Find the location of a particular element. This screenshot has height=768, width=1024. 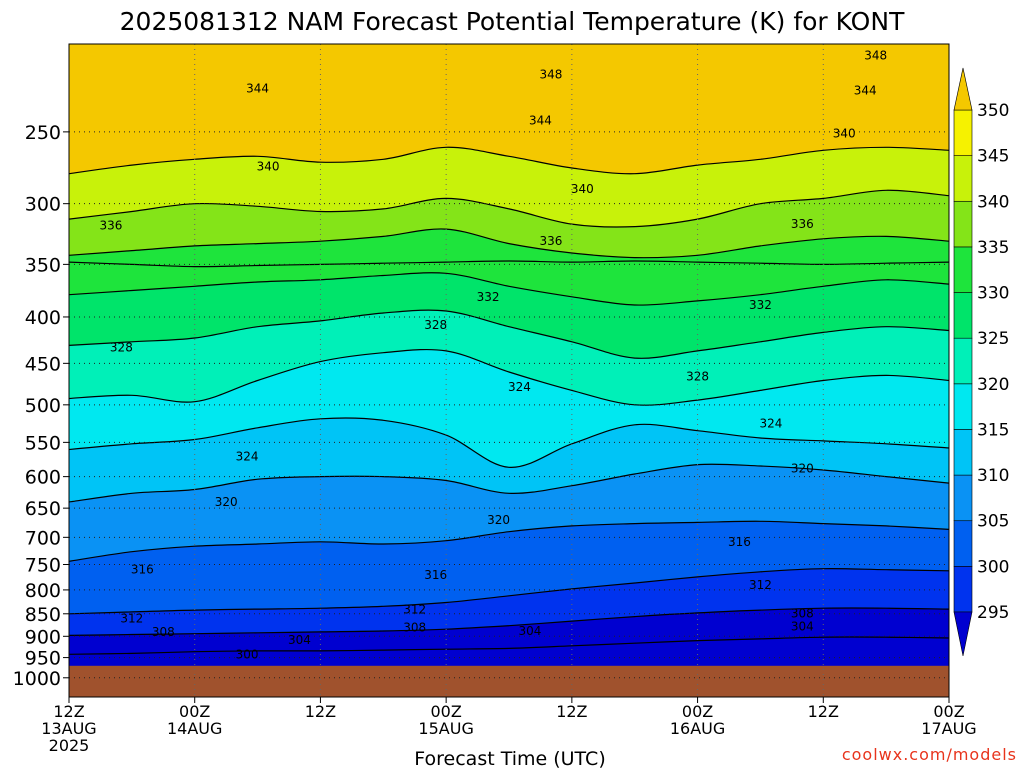

x-tick-label: 15AUG is located at coordinates (445, 728).